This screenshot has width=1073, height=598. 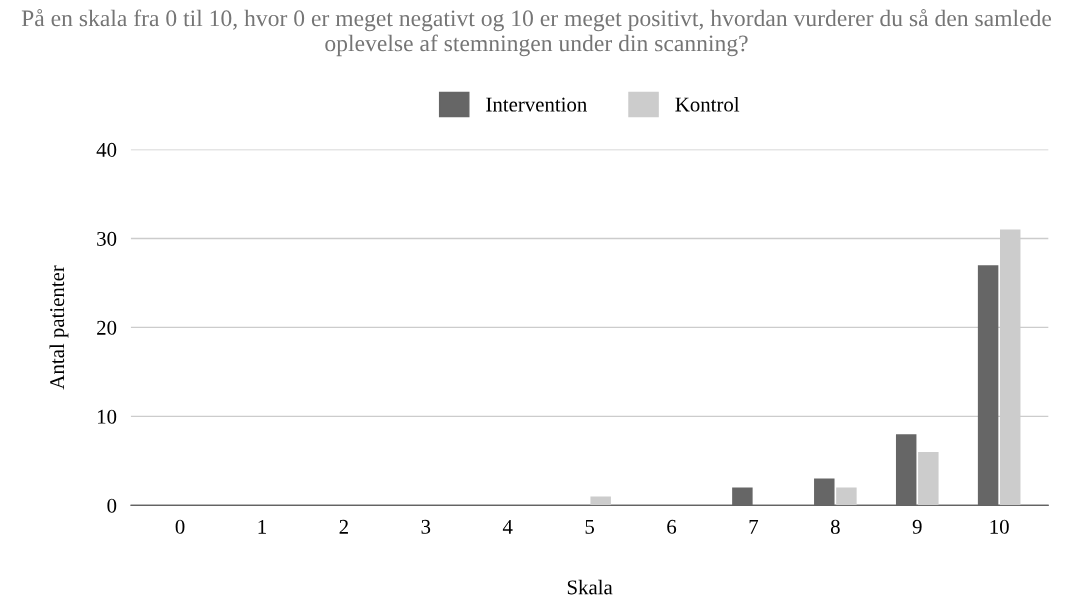 What do you see at coordinates (590, 587) in the screenshot?
I see `x-axis-title: Skala` at bounding box center [590, 587].